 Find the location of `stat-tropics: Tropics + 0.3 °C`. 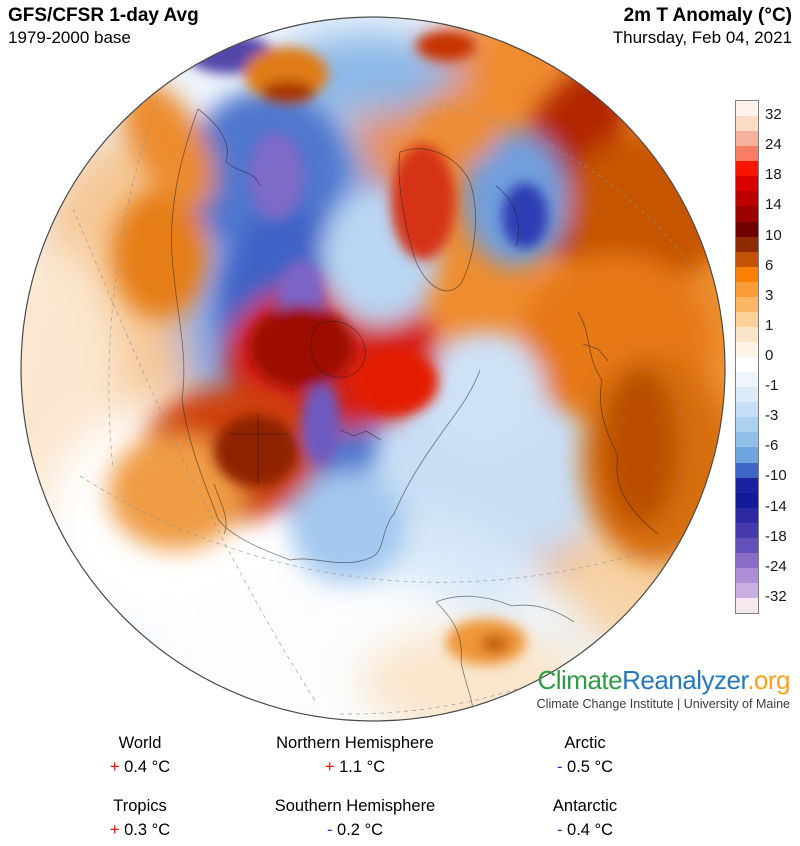

stat-tropics: Tropics + 0.3 °C is located at coordinates (140, 818).